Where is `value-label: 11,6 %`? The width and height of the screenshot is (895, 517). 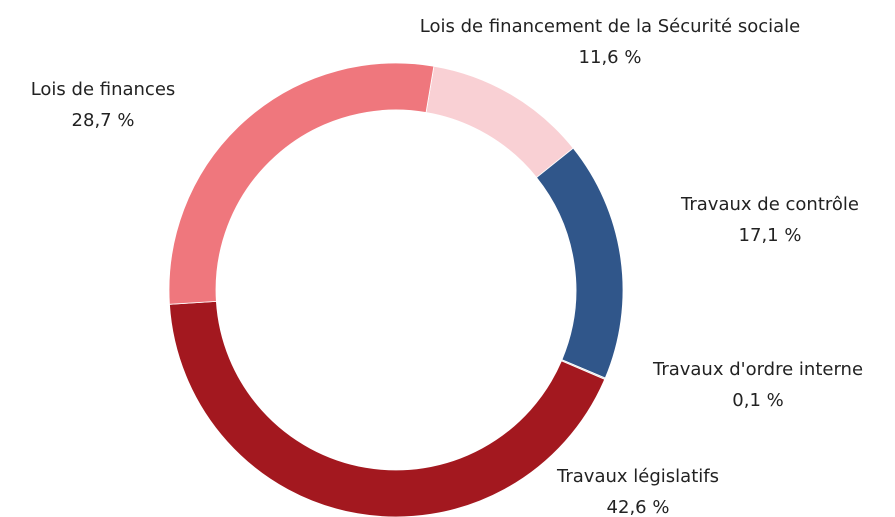 value-label: 11,6 % is located at coordinates (610, 57).